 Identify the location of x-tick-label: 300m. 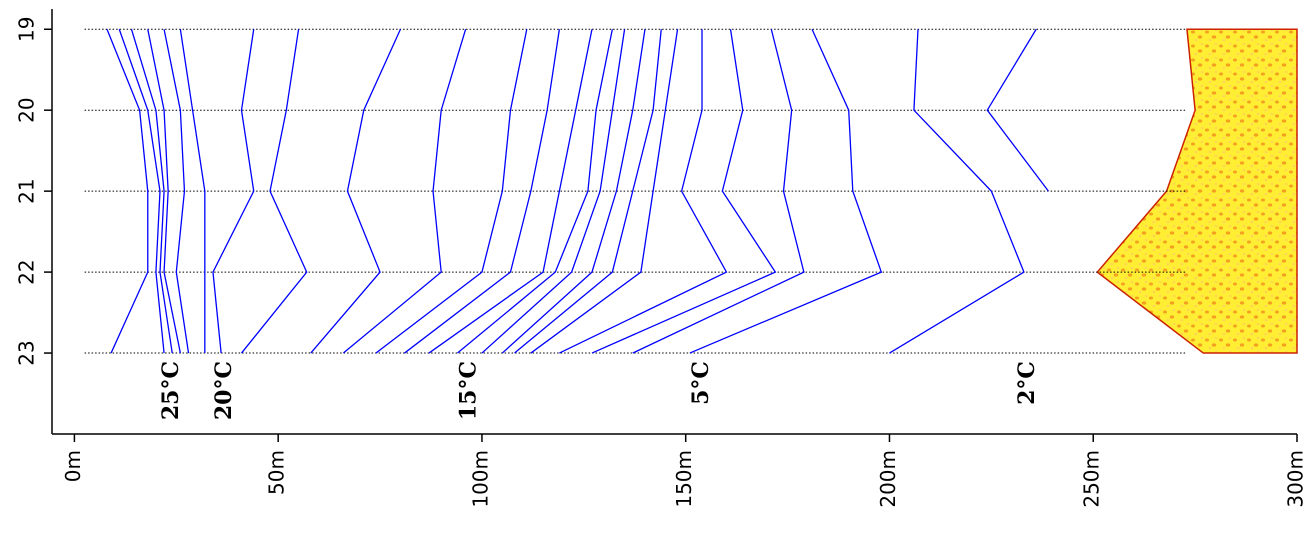
(1296, 479).